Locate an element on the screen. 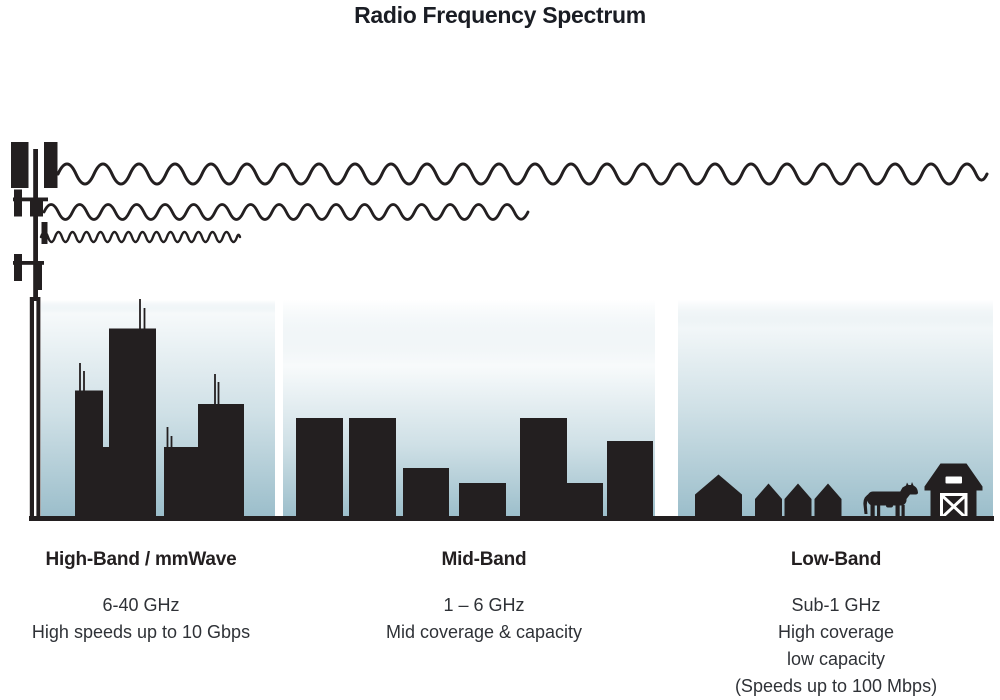  band-line: Sub-1 GHz is located at coordinates (836, 605).